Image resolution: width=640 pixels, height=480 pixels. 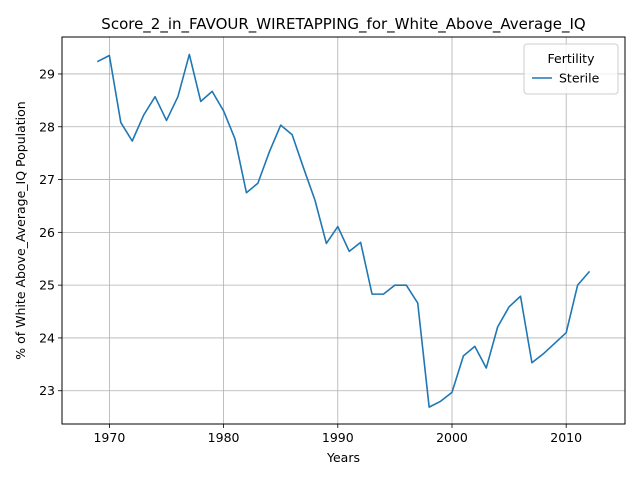 I want to click on legend-title: Fertility, so click(x=572, y=58).